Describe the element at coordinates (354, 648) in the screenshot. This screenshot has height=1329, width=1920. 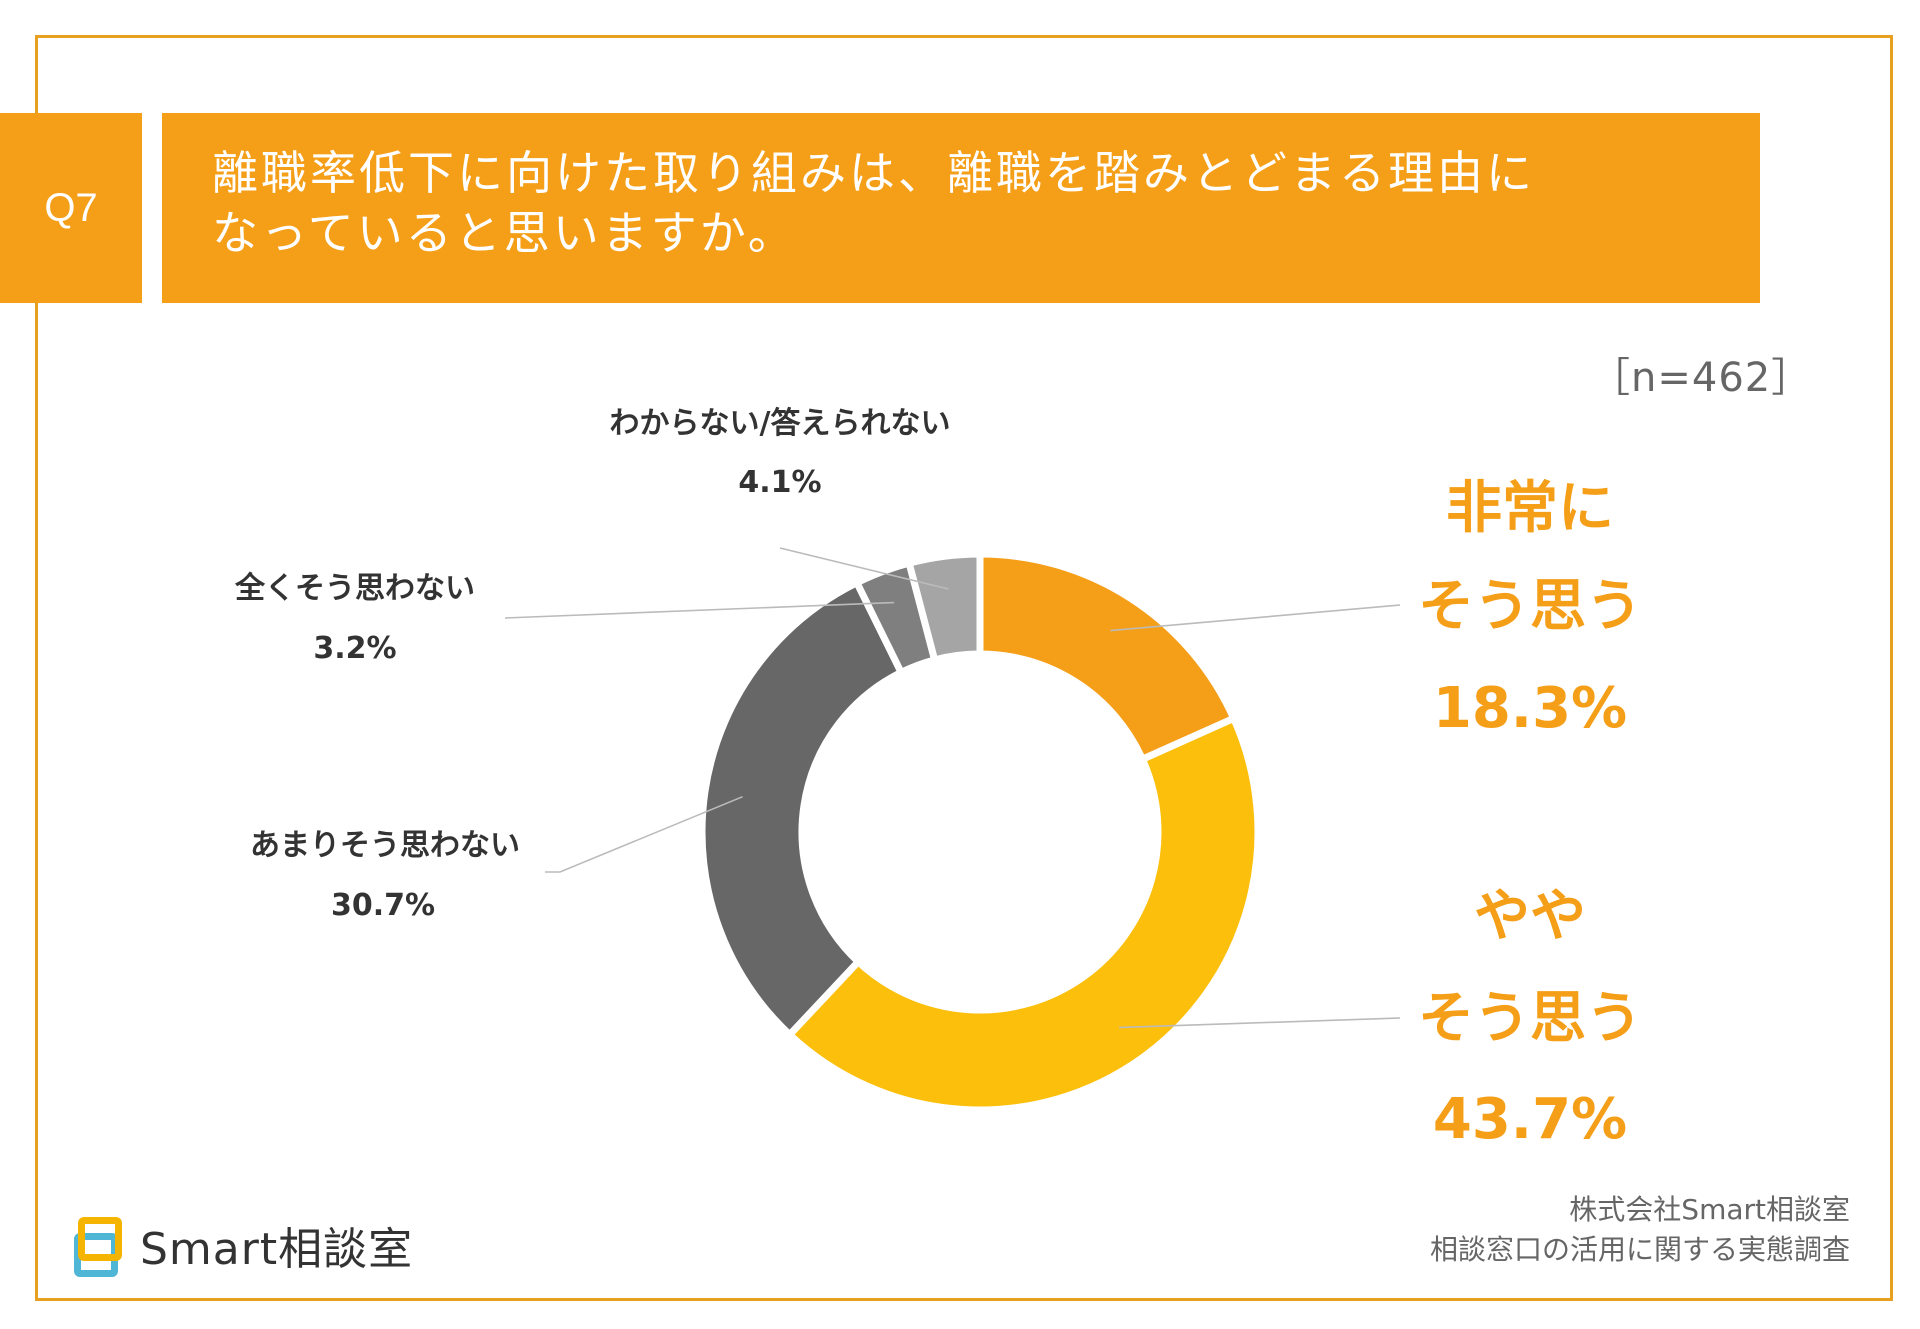
I see `value-not-at-all: 3.2%` at that location.